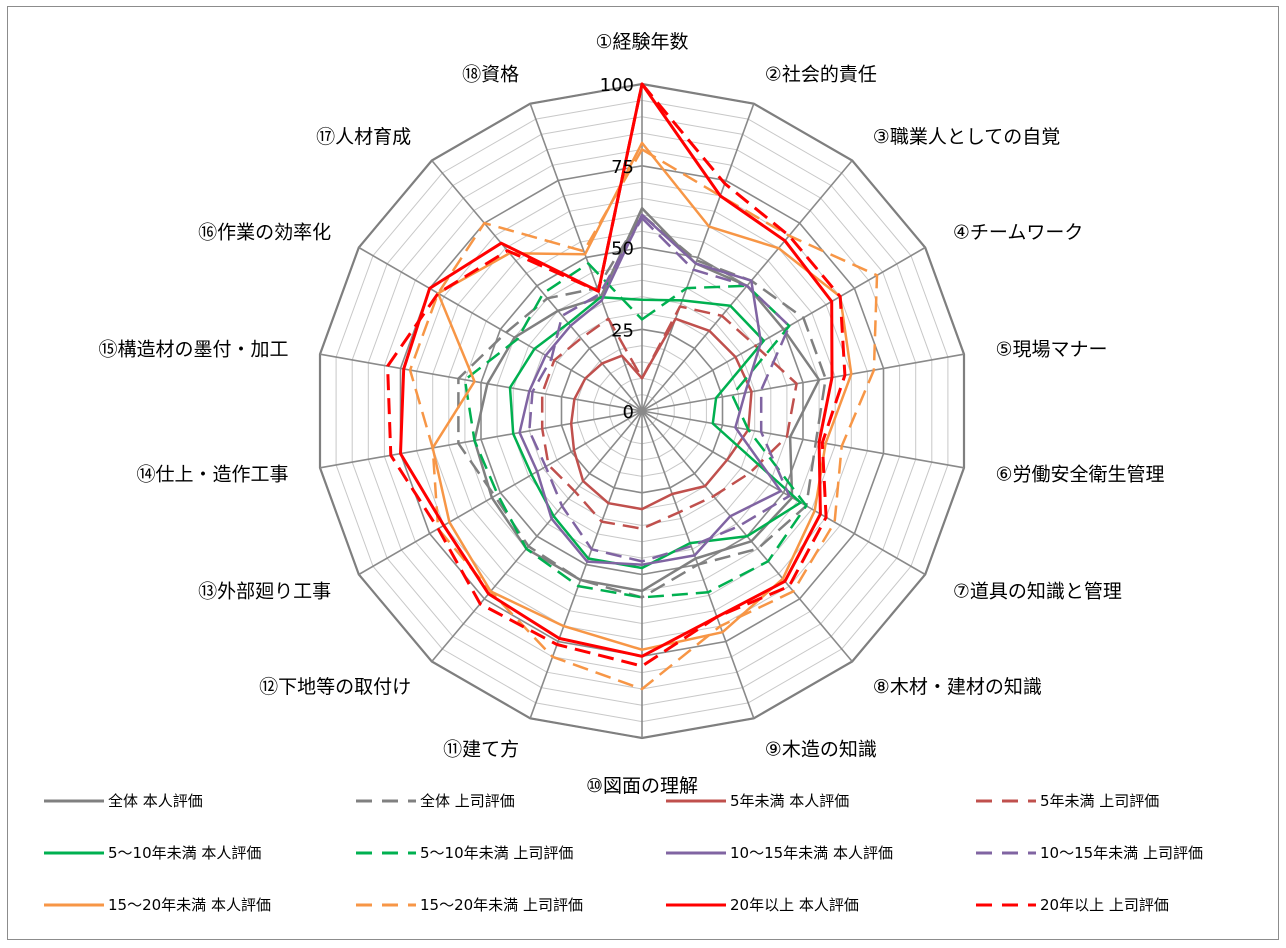  Describe the element at coordinates (189, 905) in the screenshot. I see `legend-label-9: 15～20年未満 本人評価` at that location.